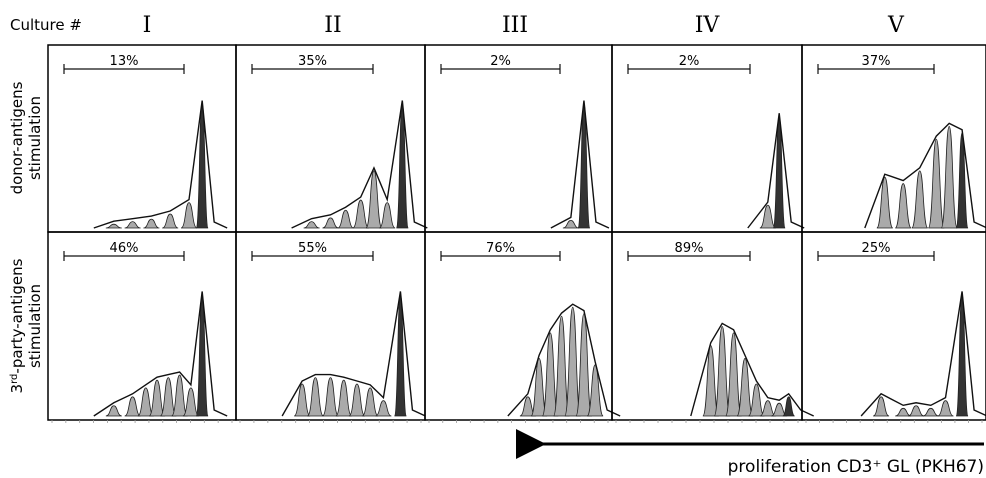 The width and height of the screenshot is (986, 478). I want to click on column-header-2: II, so click(332, 25).